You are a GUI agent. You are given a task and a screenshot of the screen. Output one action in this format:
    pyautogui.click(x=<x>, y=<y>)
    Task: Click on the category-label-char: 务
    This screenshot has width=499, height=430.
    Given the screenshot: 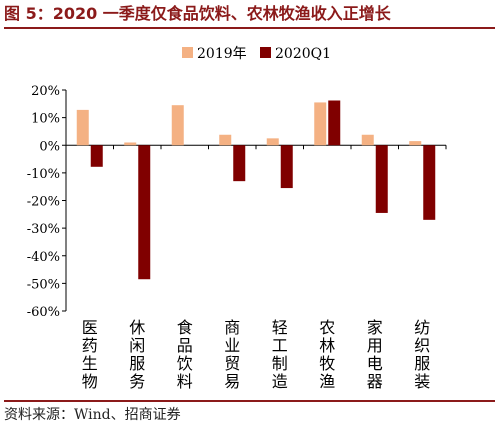 What is the action you would take?
    pyautogui.click(x=137, y=381)
    